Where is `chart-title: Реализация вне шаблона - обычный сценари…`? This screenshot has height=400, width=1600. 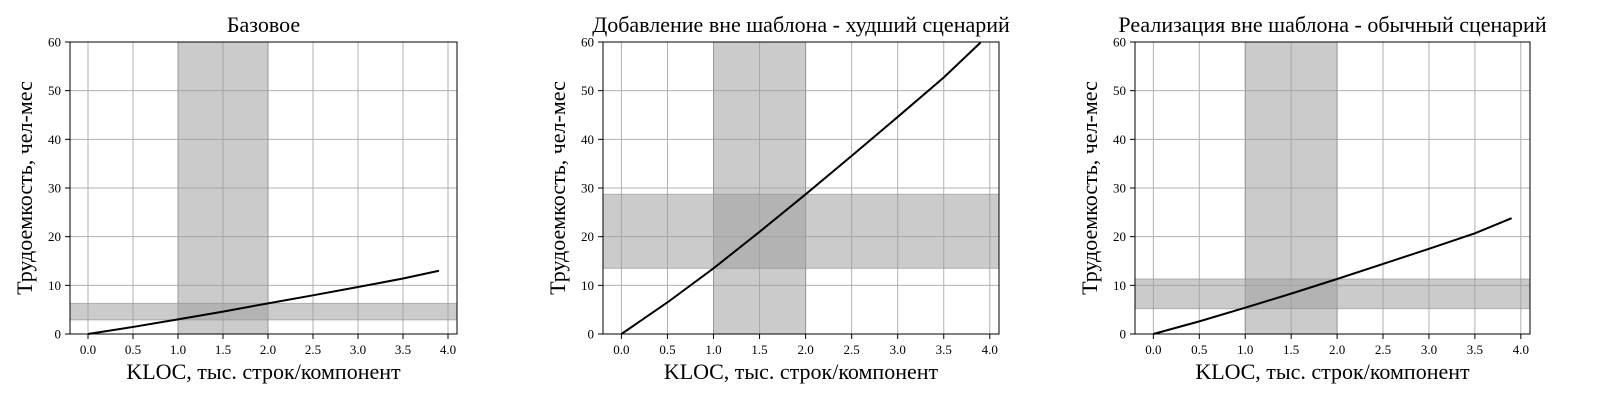
chart-title: Реализация вне шаблона - обычный сценари… is located at coordinates (1332, 24).